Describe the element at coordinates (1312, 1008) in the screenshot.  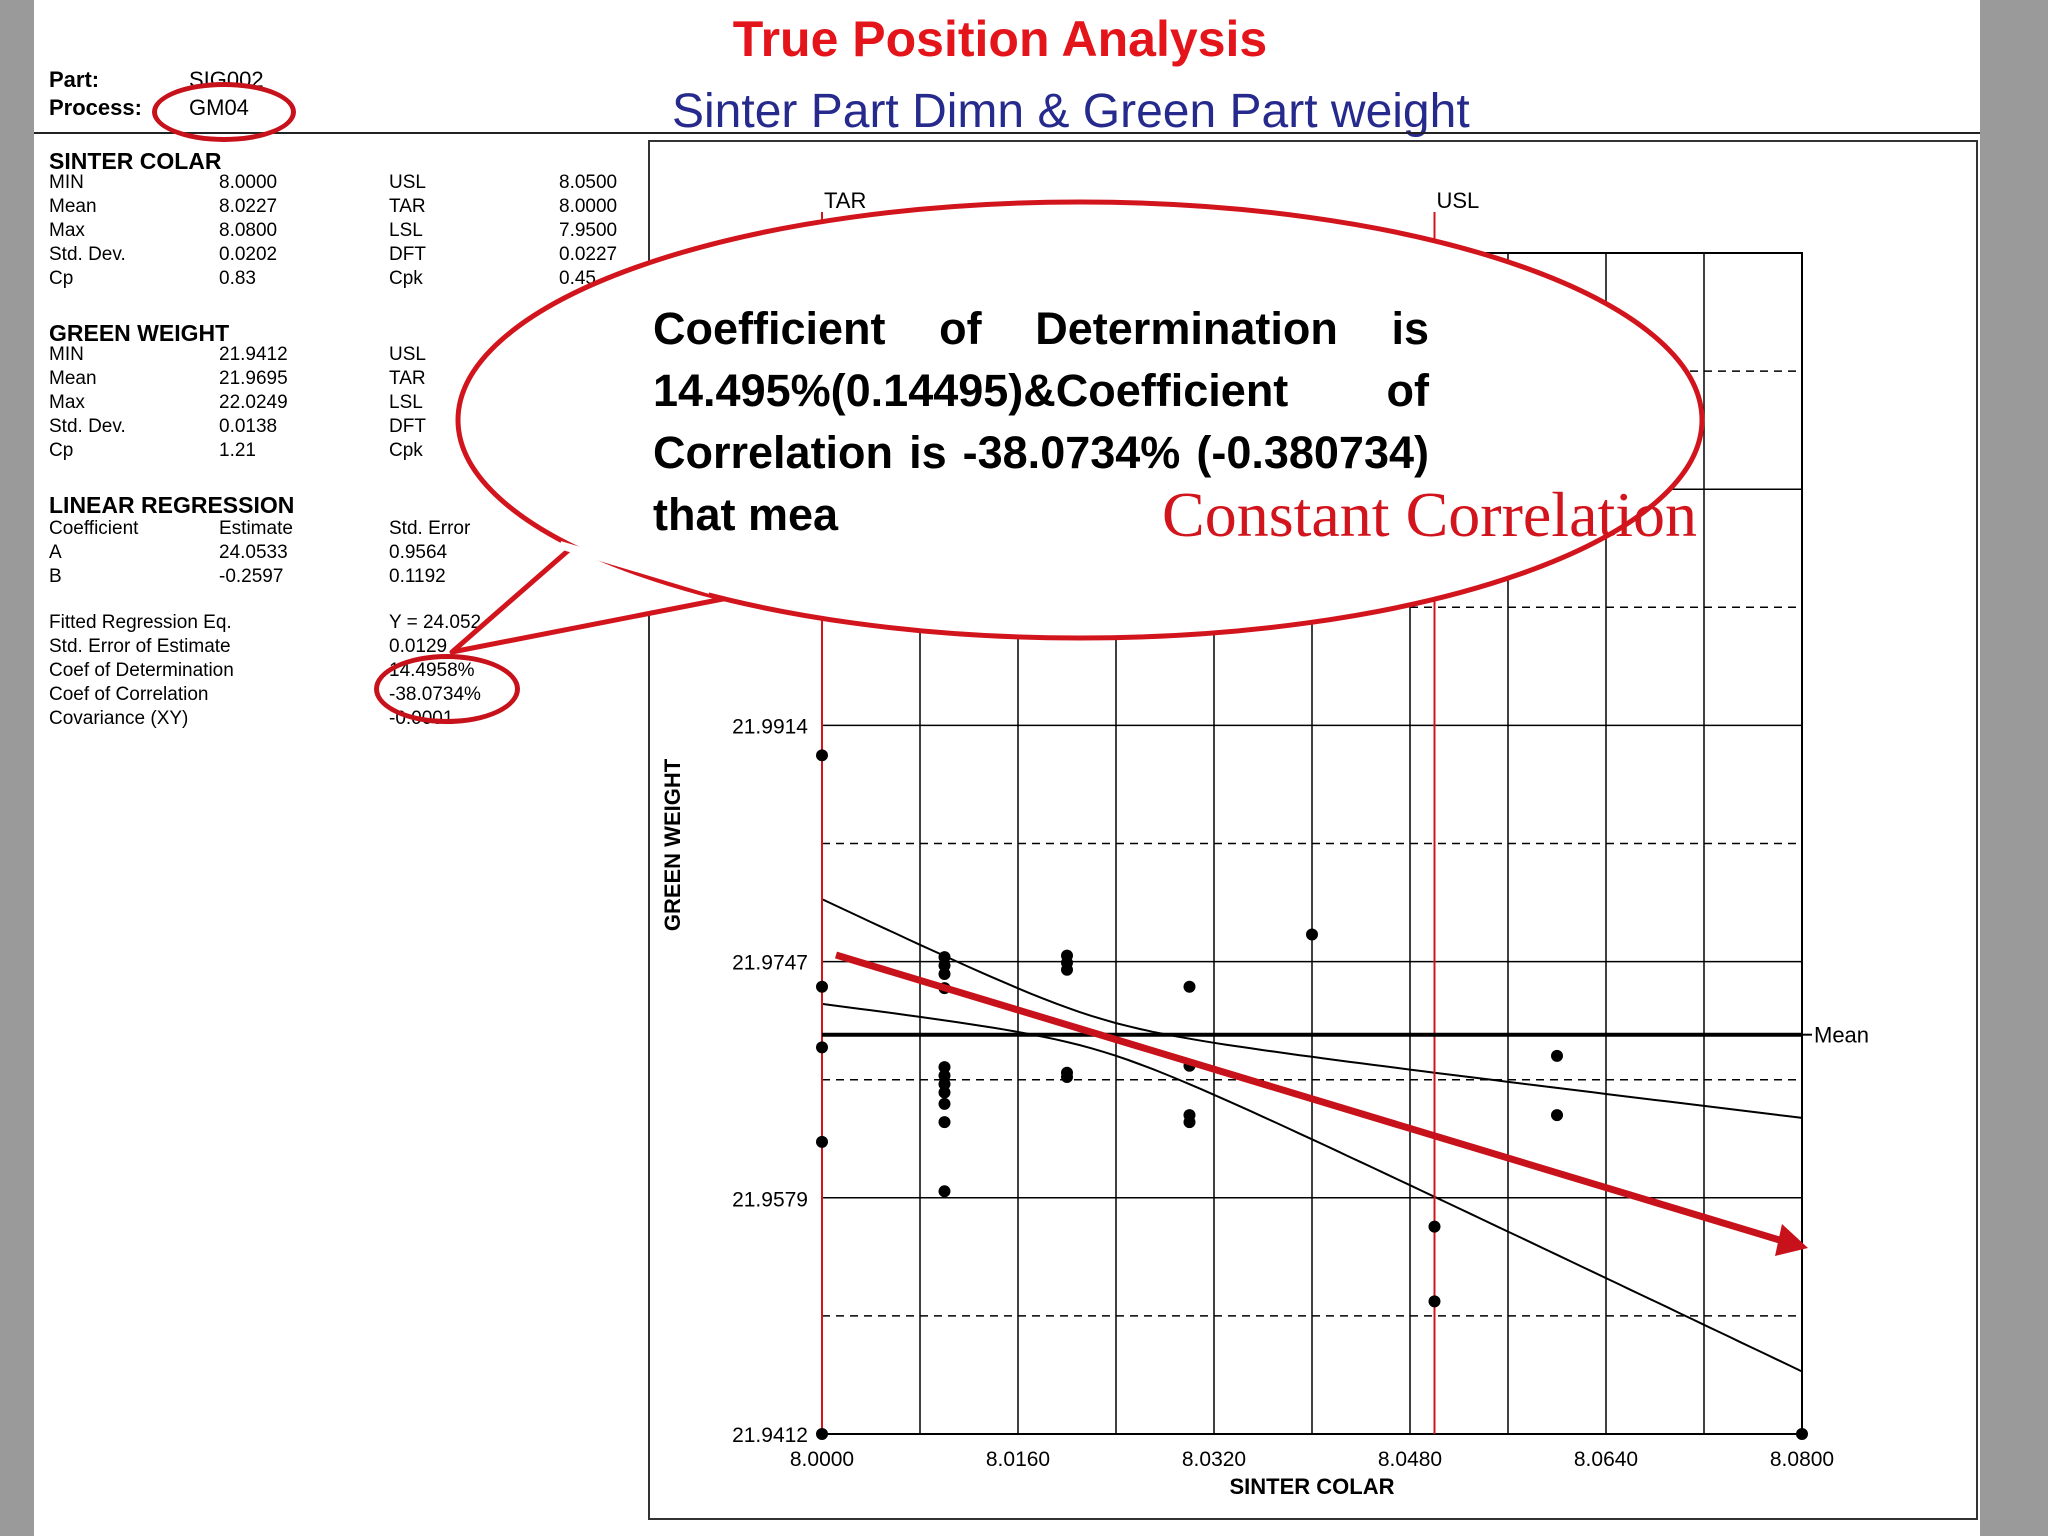
I see `upper-confidence-curve` at that location.